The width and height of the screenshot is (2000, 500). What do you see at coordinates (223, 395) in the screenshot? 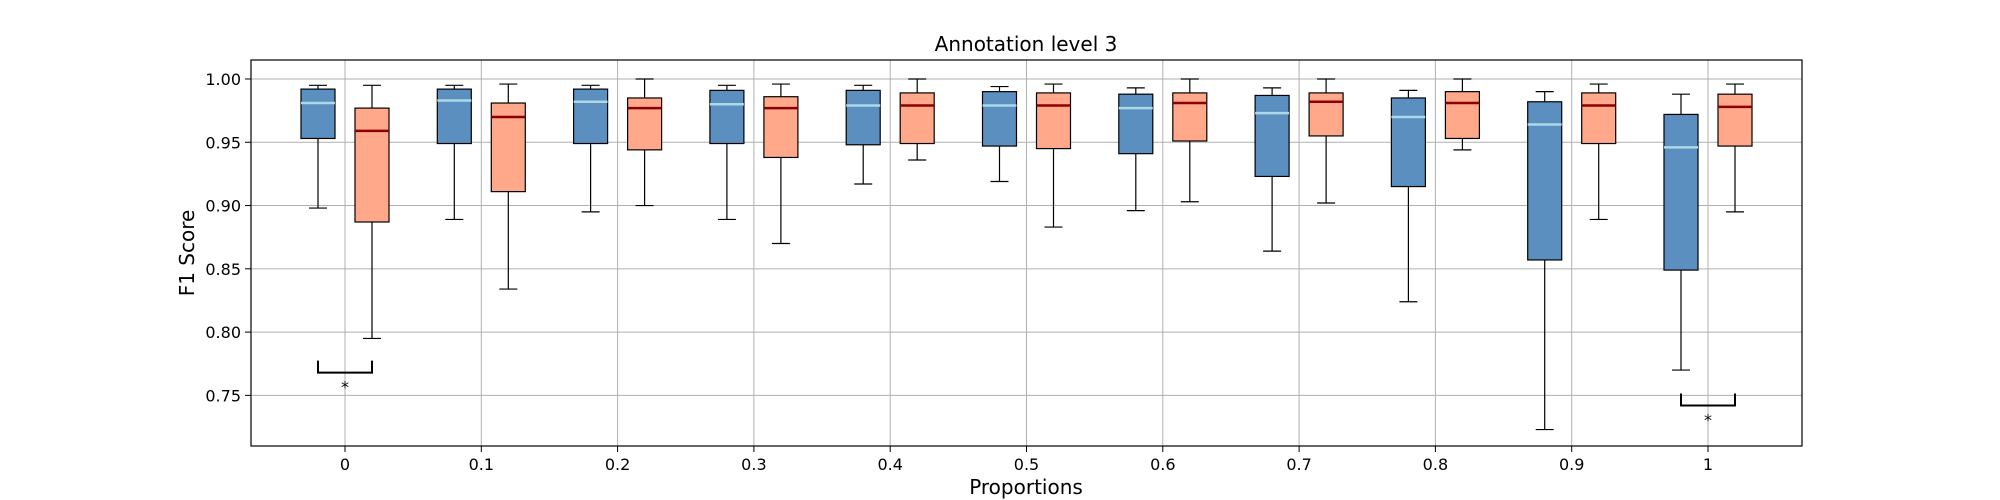
I see `y-tick-label: 0.75` at bounding box center [223, 395].